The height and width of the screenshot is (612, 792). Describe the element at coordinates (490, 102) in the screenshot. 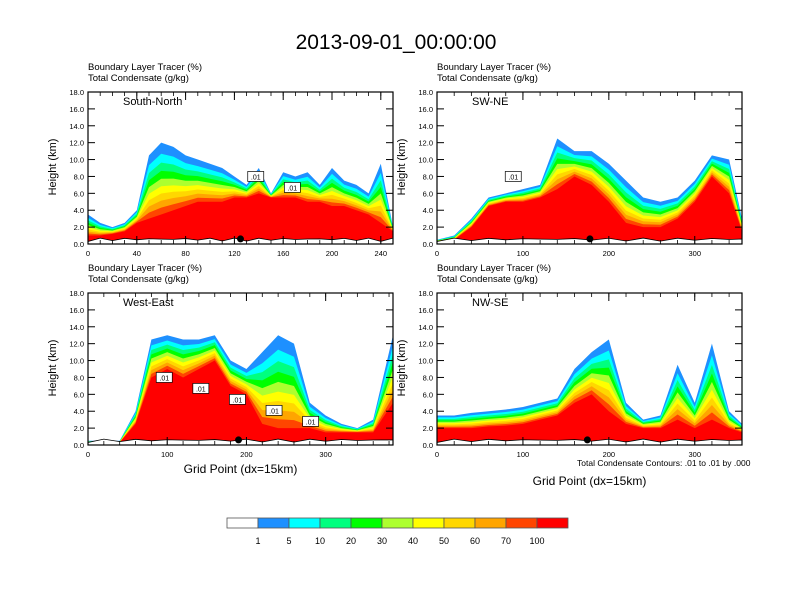

I see `panel-label: SW-NE` at that location.